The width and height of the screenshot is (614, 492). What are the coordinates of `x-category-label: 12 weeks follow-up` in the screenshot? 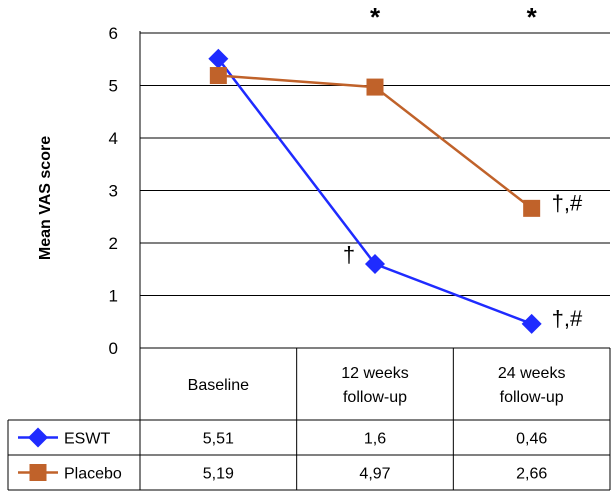 It's located at (375, 385).